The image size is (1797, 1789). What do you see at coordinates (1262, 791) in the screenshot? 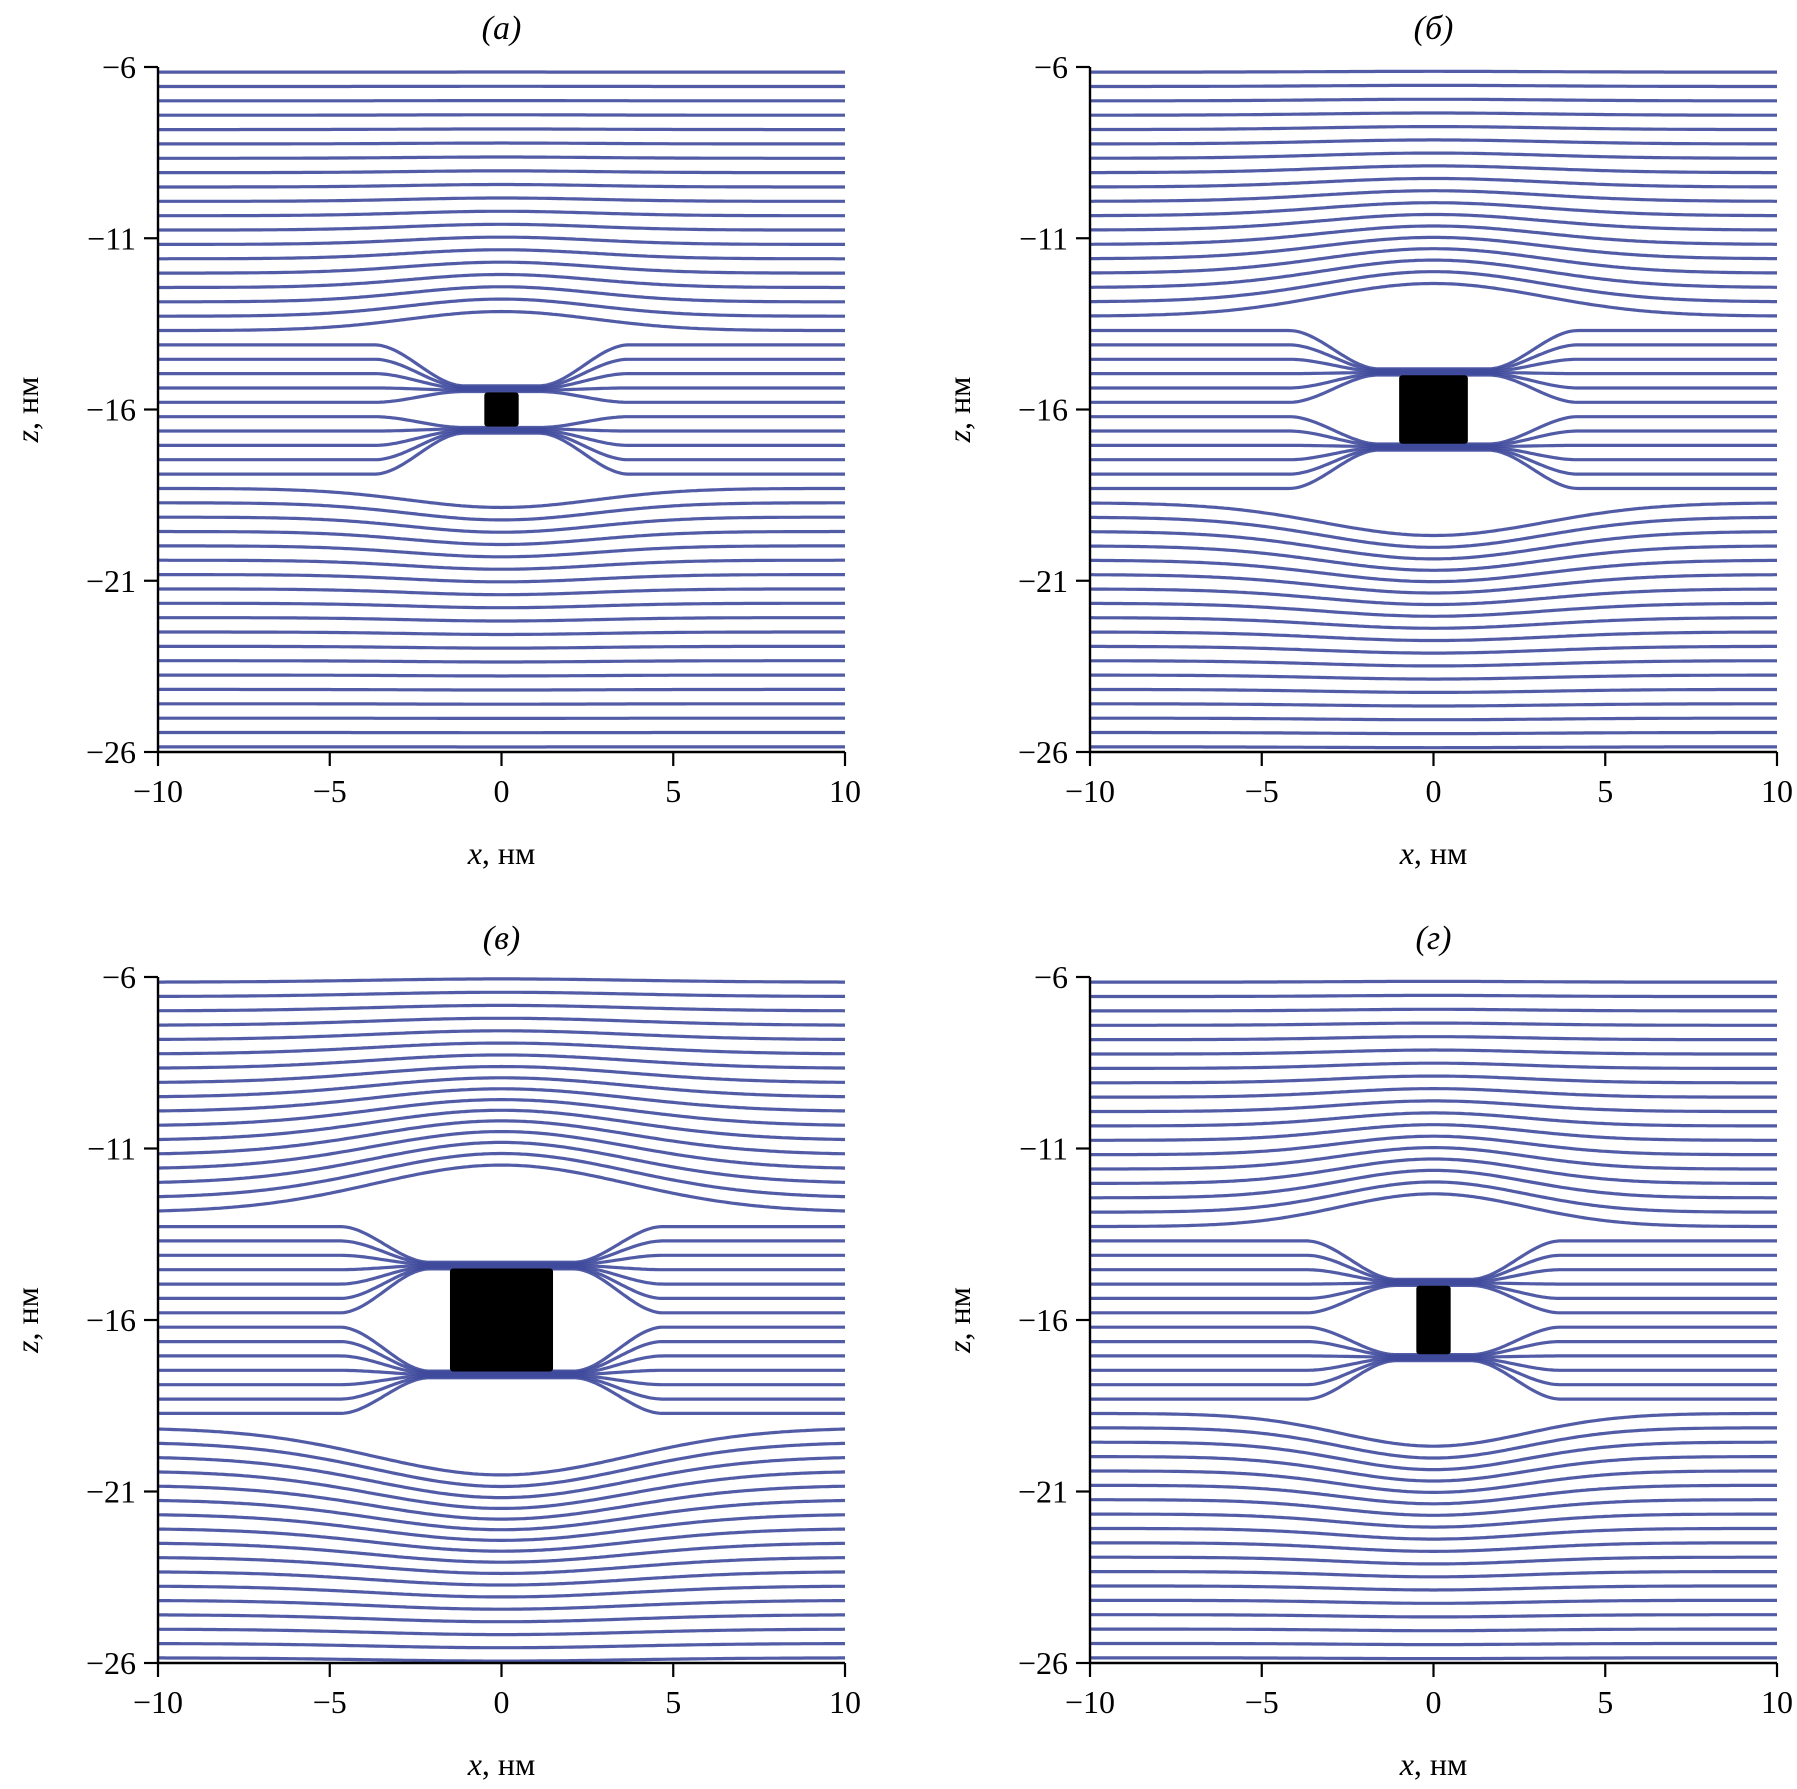
I see `x-tick-label: −5` at bounding box center [1262, 791].